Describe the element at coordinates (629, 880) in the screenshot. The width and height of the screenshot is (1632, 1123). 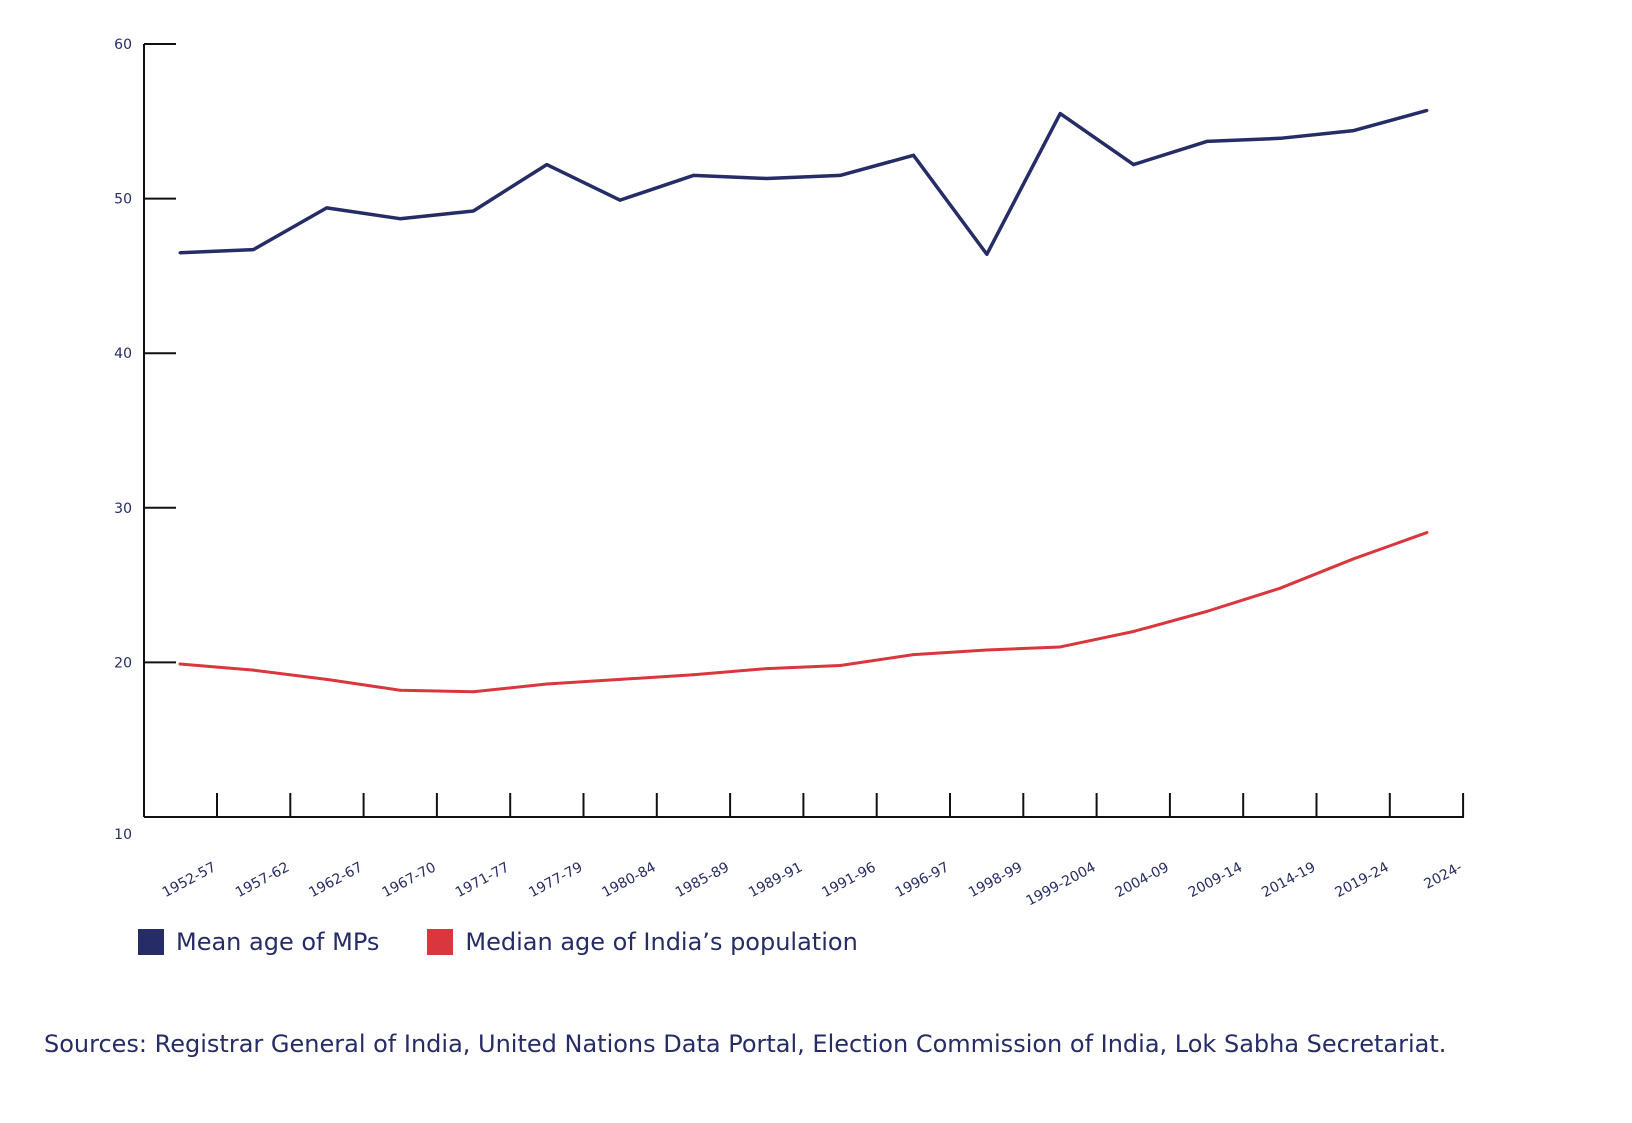
I see `x-tick-label: 1980-84` at that location.